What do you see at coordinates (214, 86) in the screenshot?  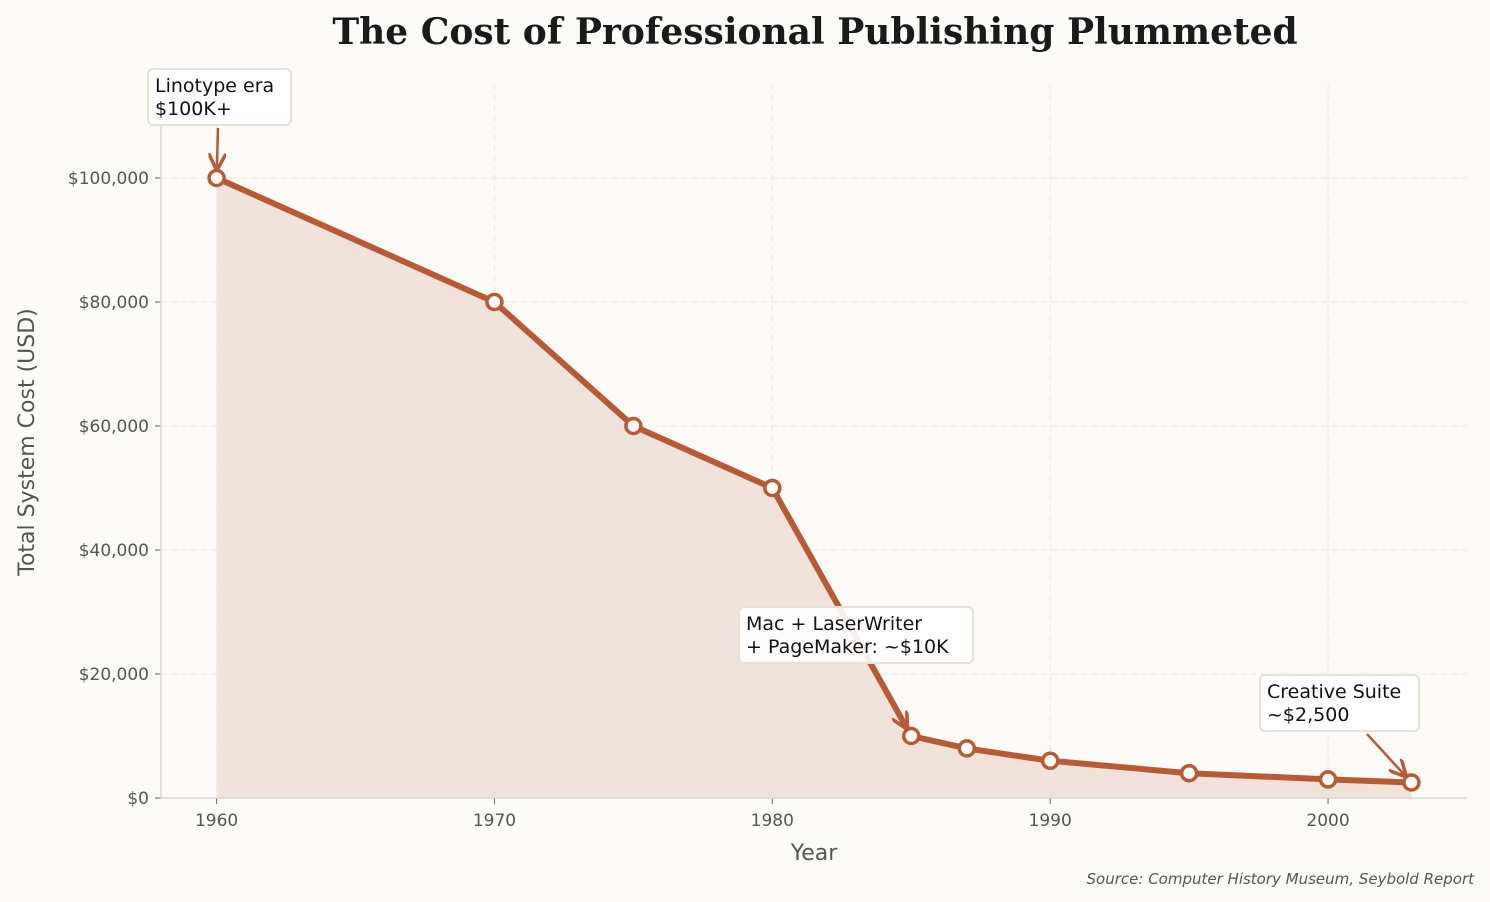 I see `annotation-text: Linotype era` at bounding box center [214, 86].